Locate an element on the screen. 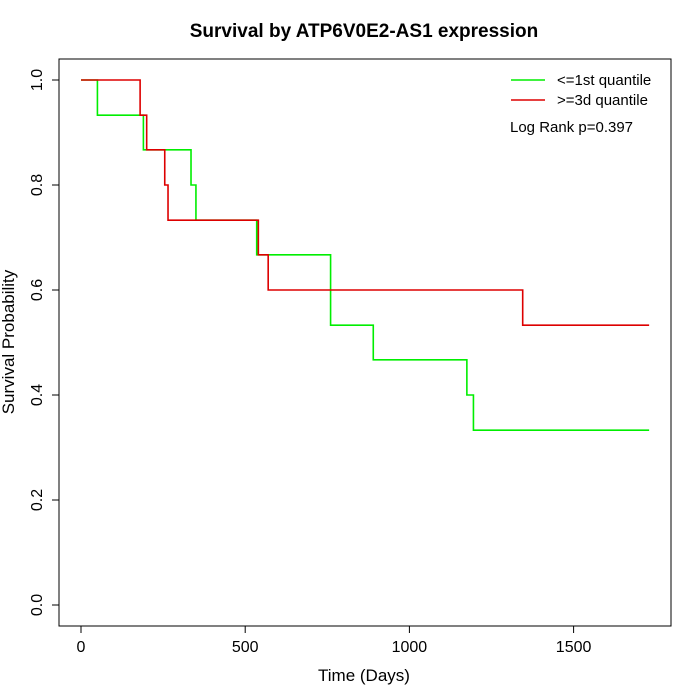  chart-title: Survival by ATP6V0E2-AS1 expression is located at coordinates (364, 31).